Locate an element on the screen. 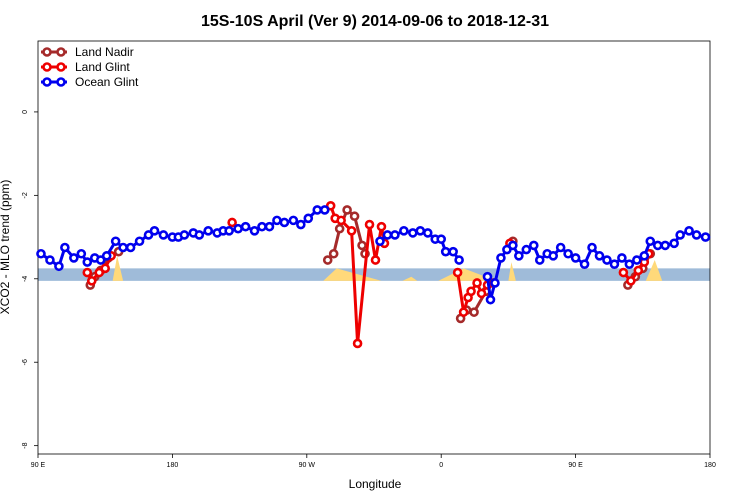 The width and height of the screenshot is (750, 500). y-axis-label: XCO2 - MLO trend (ppm) is located at coordinates (6, 247).